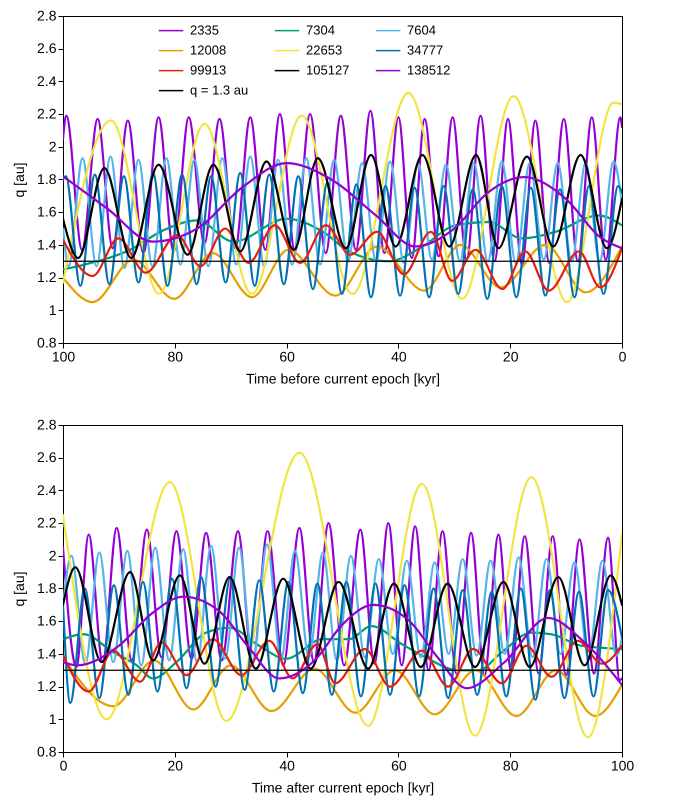  What do you see at coordinates (208, 50) in the screenshot?
I see `legend-label: 12008` at bounding box center [208, 50].